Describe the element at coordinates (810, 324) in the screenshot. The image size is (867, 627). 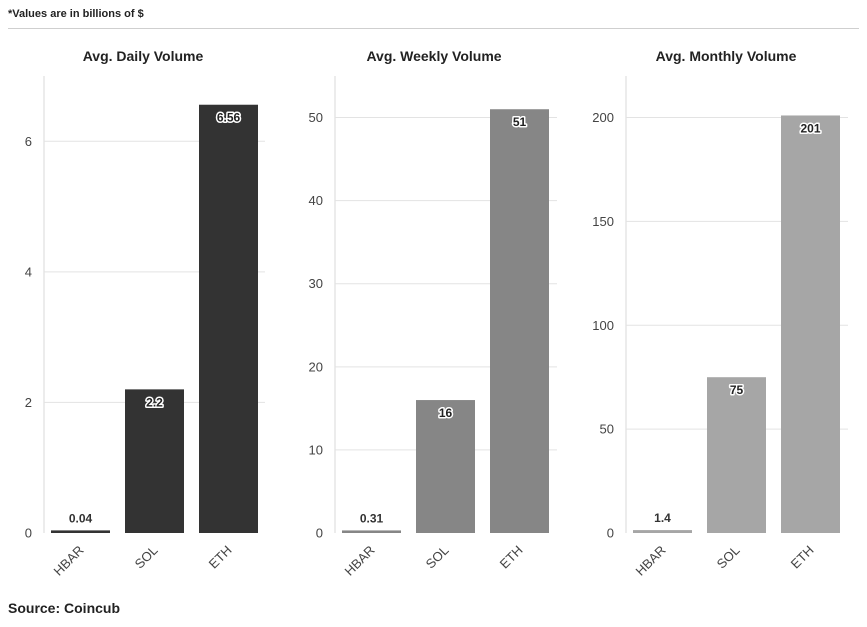
I see `bar-2-eth` at that location.